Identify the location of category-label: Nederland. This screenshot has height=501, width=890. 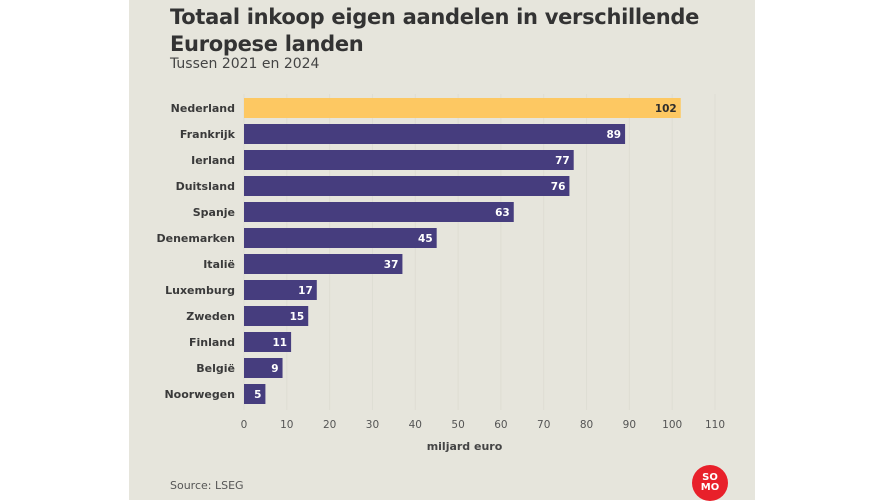
(203, 108).